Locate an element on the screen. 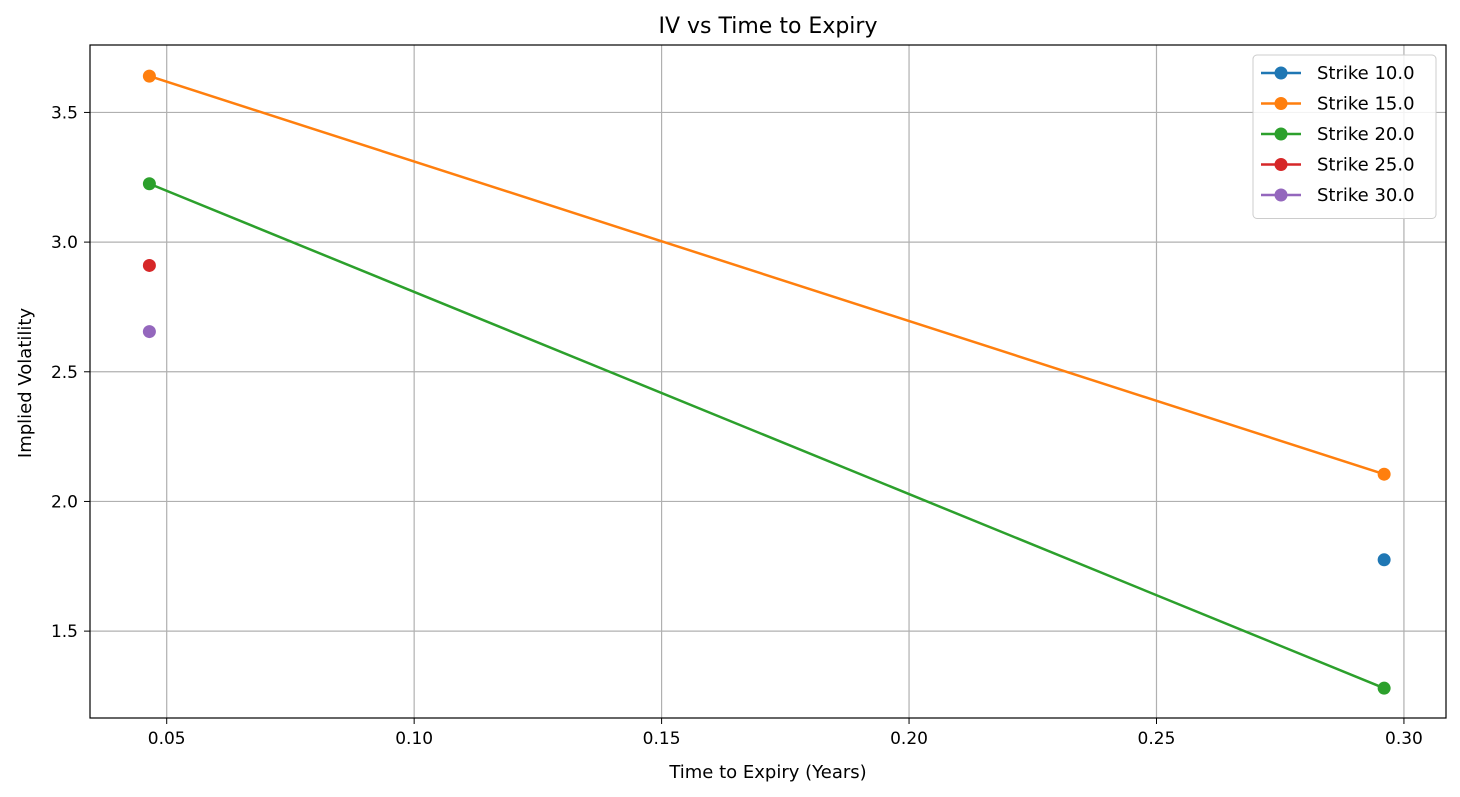 The height and width of the screenshot is (797, 1460). x-tick-label: 0.05 is located at coordinates (167, 739).